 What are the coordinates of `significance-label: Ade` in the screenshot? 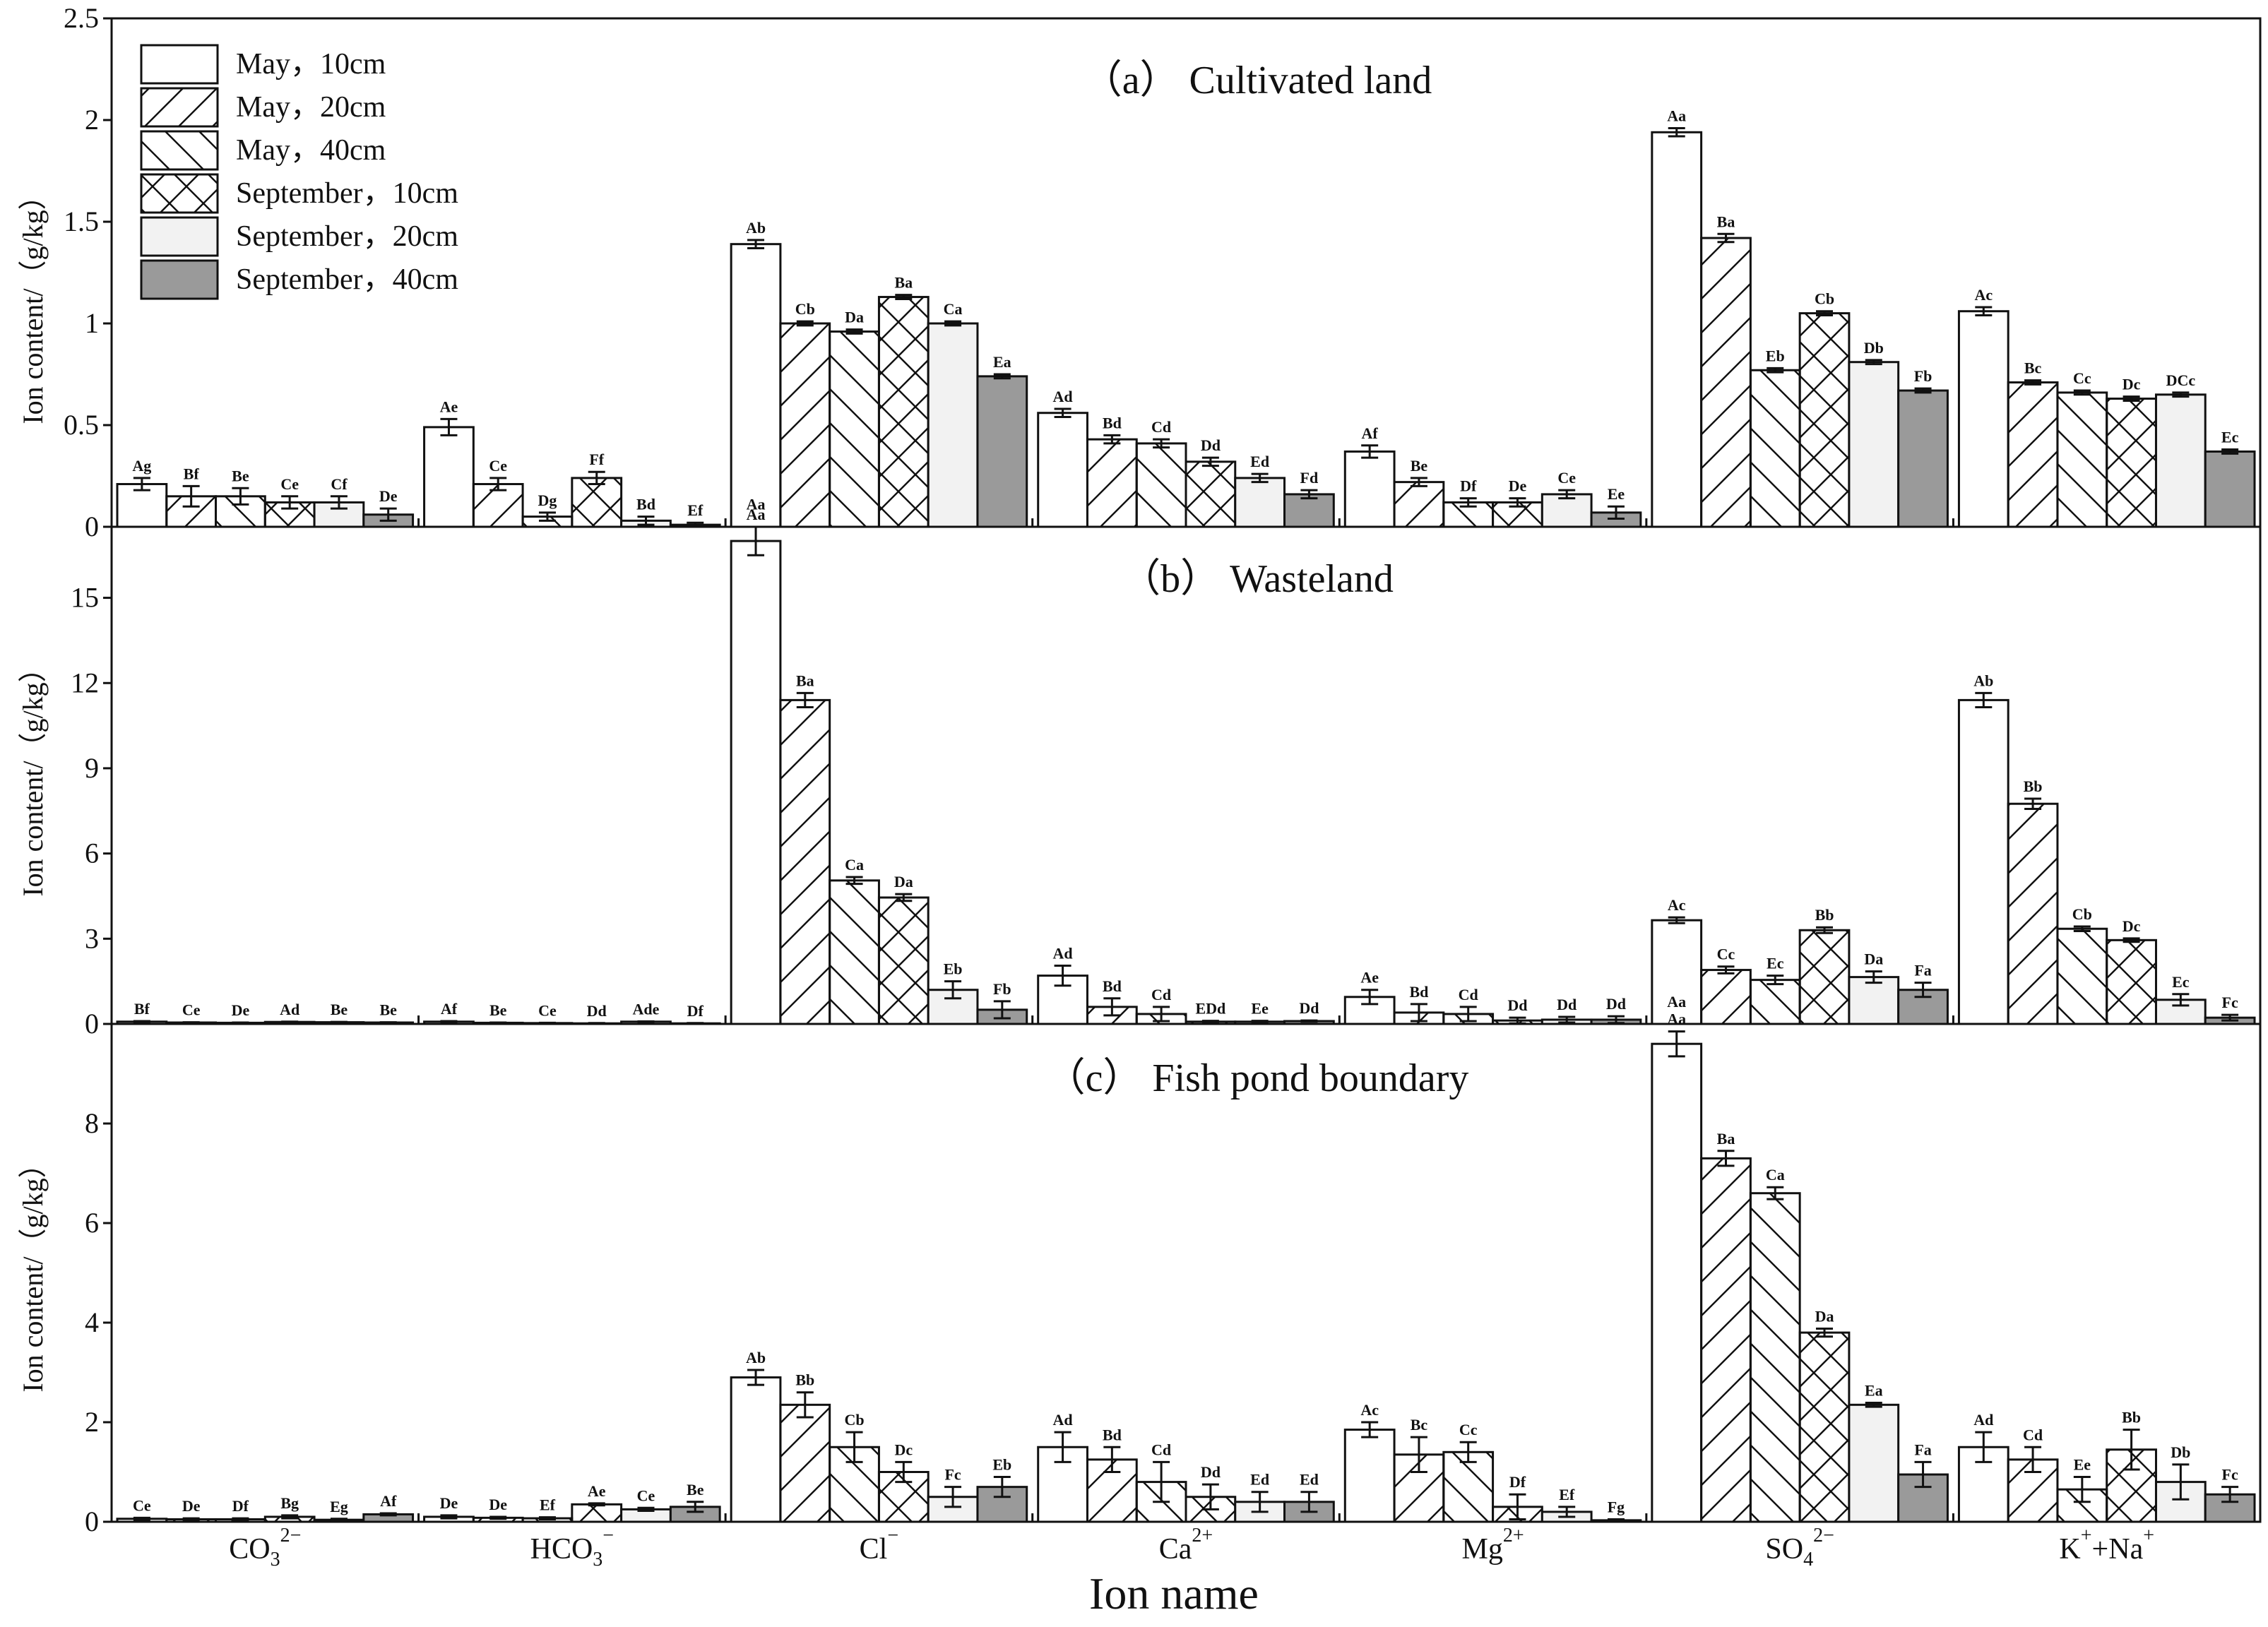 It's located at (647, 1009).